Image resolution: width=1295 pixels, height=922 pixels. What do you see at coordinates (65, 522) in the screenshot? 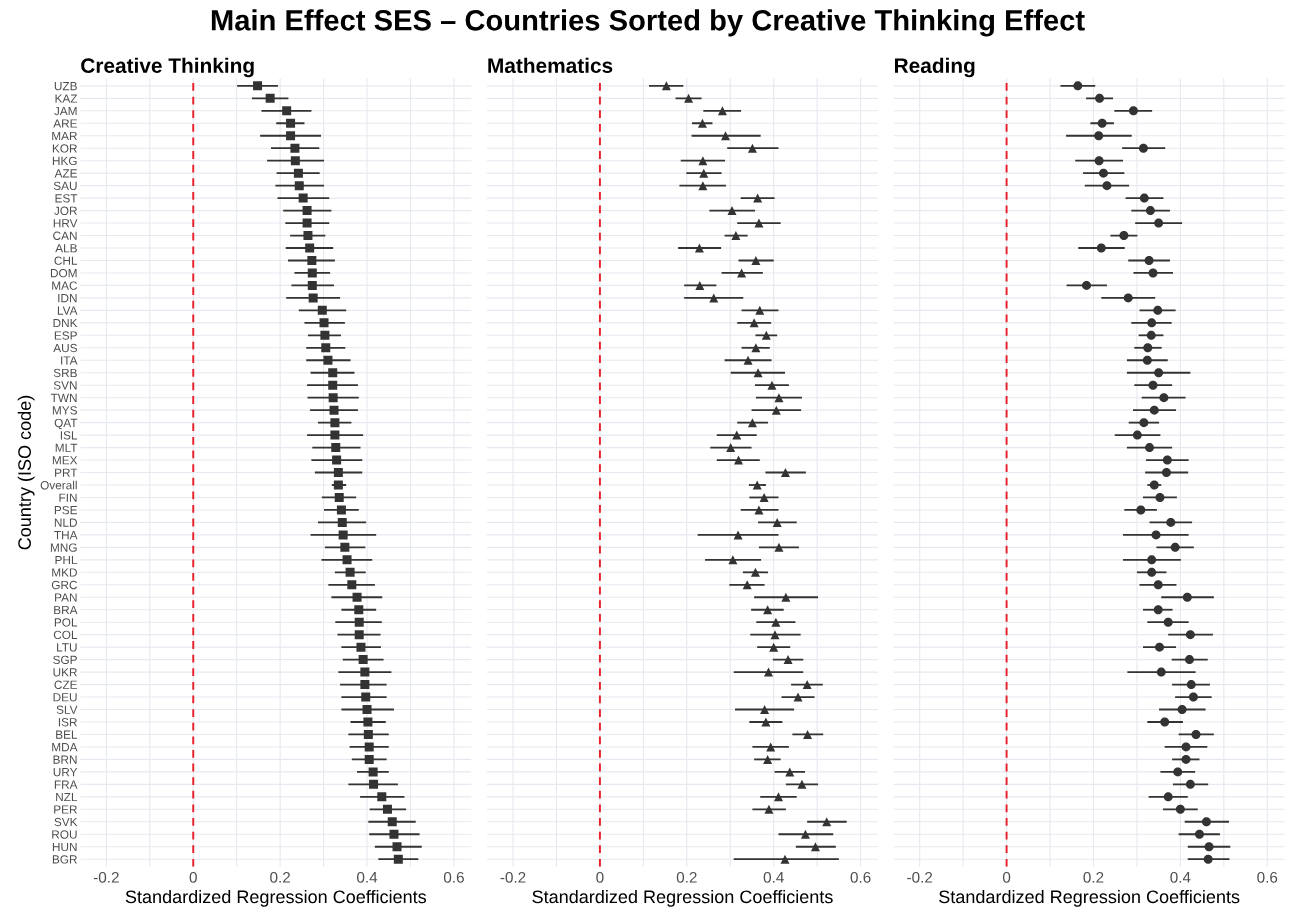
I see `y-tick-label: NLD` at bounding box center [65, 522].